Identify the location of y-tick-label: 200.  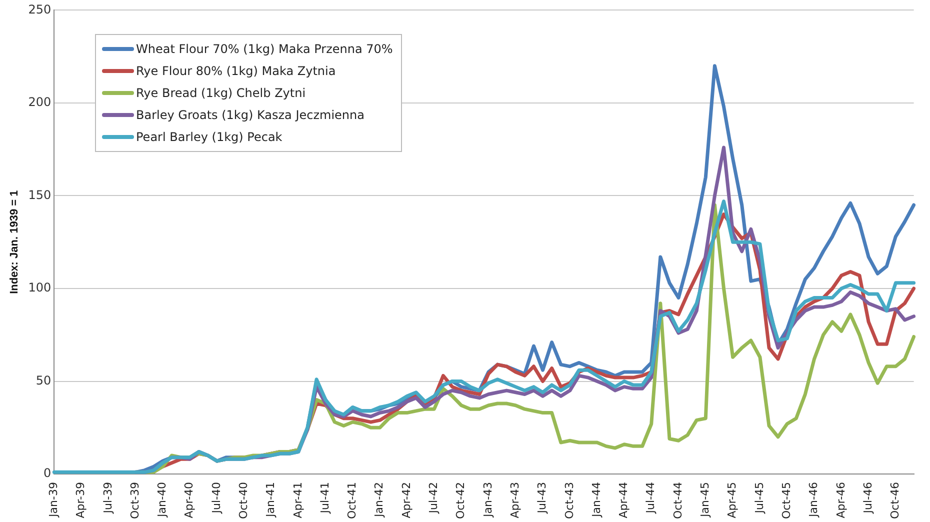
(40, 102).